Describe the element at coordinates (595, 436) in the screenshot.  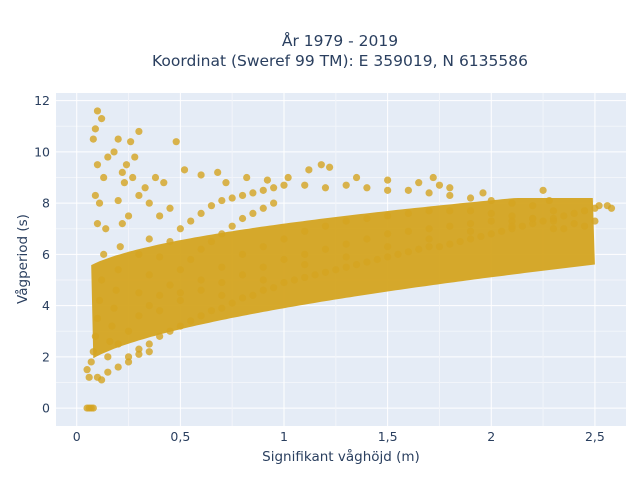
I see `x-tick-label: 2,5` at that location.